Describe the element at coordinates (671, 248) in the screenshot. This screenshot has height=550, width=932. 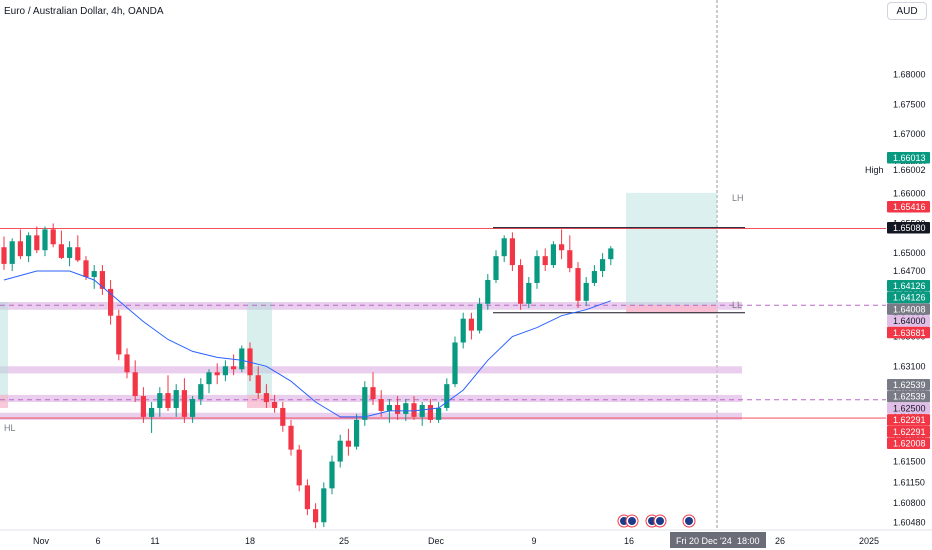
I see `position-target-area` at that location.